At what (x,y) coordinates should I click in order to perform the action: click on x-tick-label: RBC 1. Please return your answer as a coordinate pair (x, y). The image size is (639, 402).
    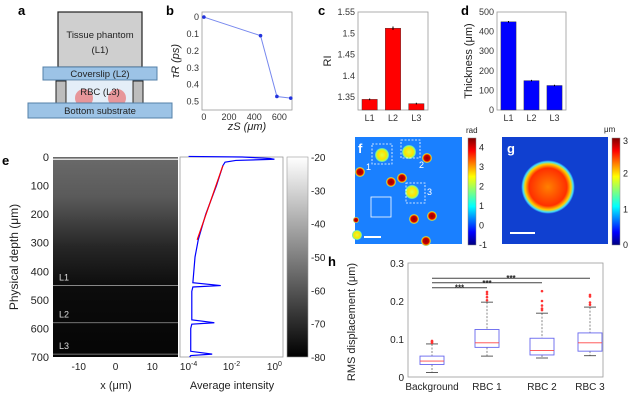
    Looking at the image, I should click on (487, 387).